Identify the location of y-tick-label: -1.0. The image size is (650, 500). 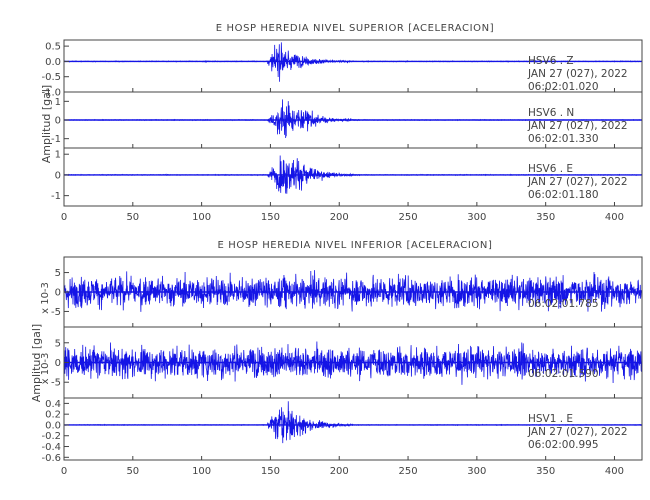
(51, 93).